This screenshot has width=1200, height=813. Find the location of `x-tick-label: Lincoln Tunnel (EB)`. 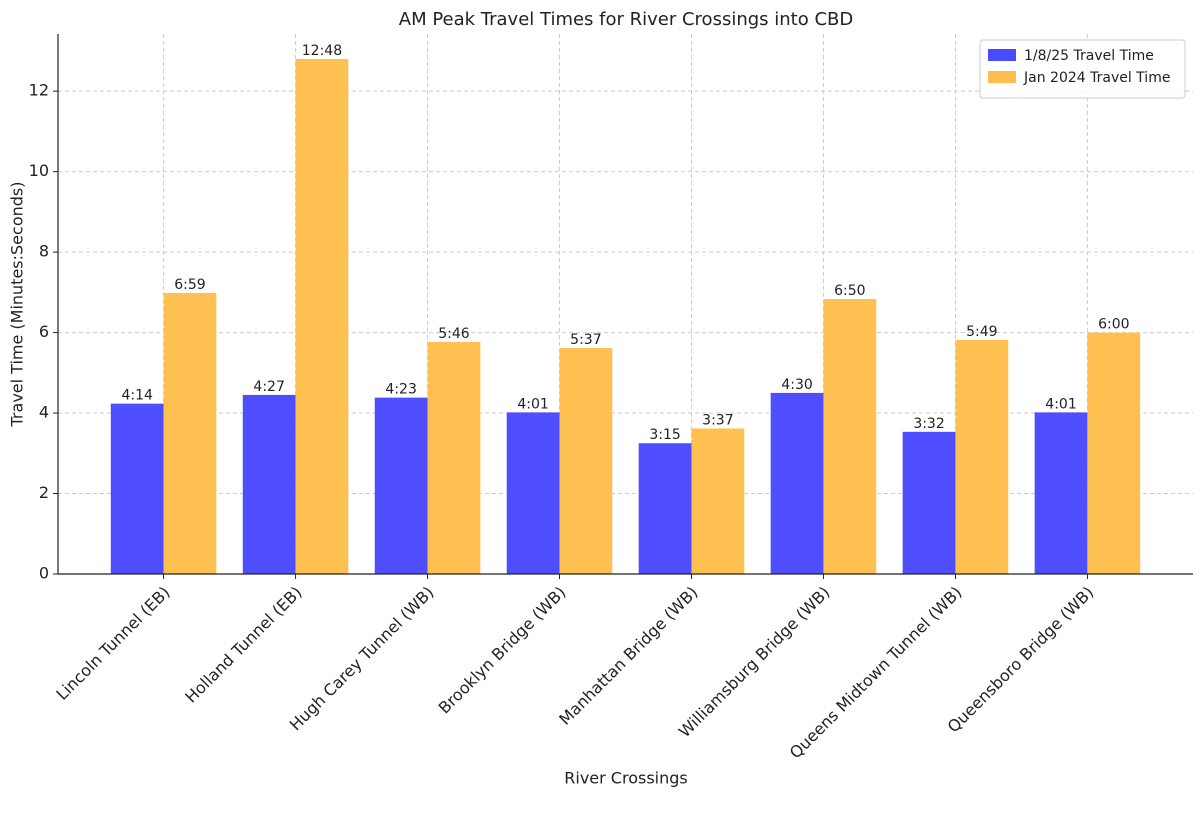

x-tick-label: Lincoln Tunnel (EB) is located at coordinates (112, 643).